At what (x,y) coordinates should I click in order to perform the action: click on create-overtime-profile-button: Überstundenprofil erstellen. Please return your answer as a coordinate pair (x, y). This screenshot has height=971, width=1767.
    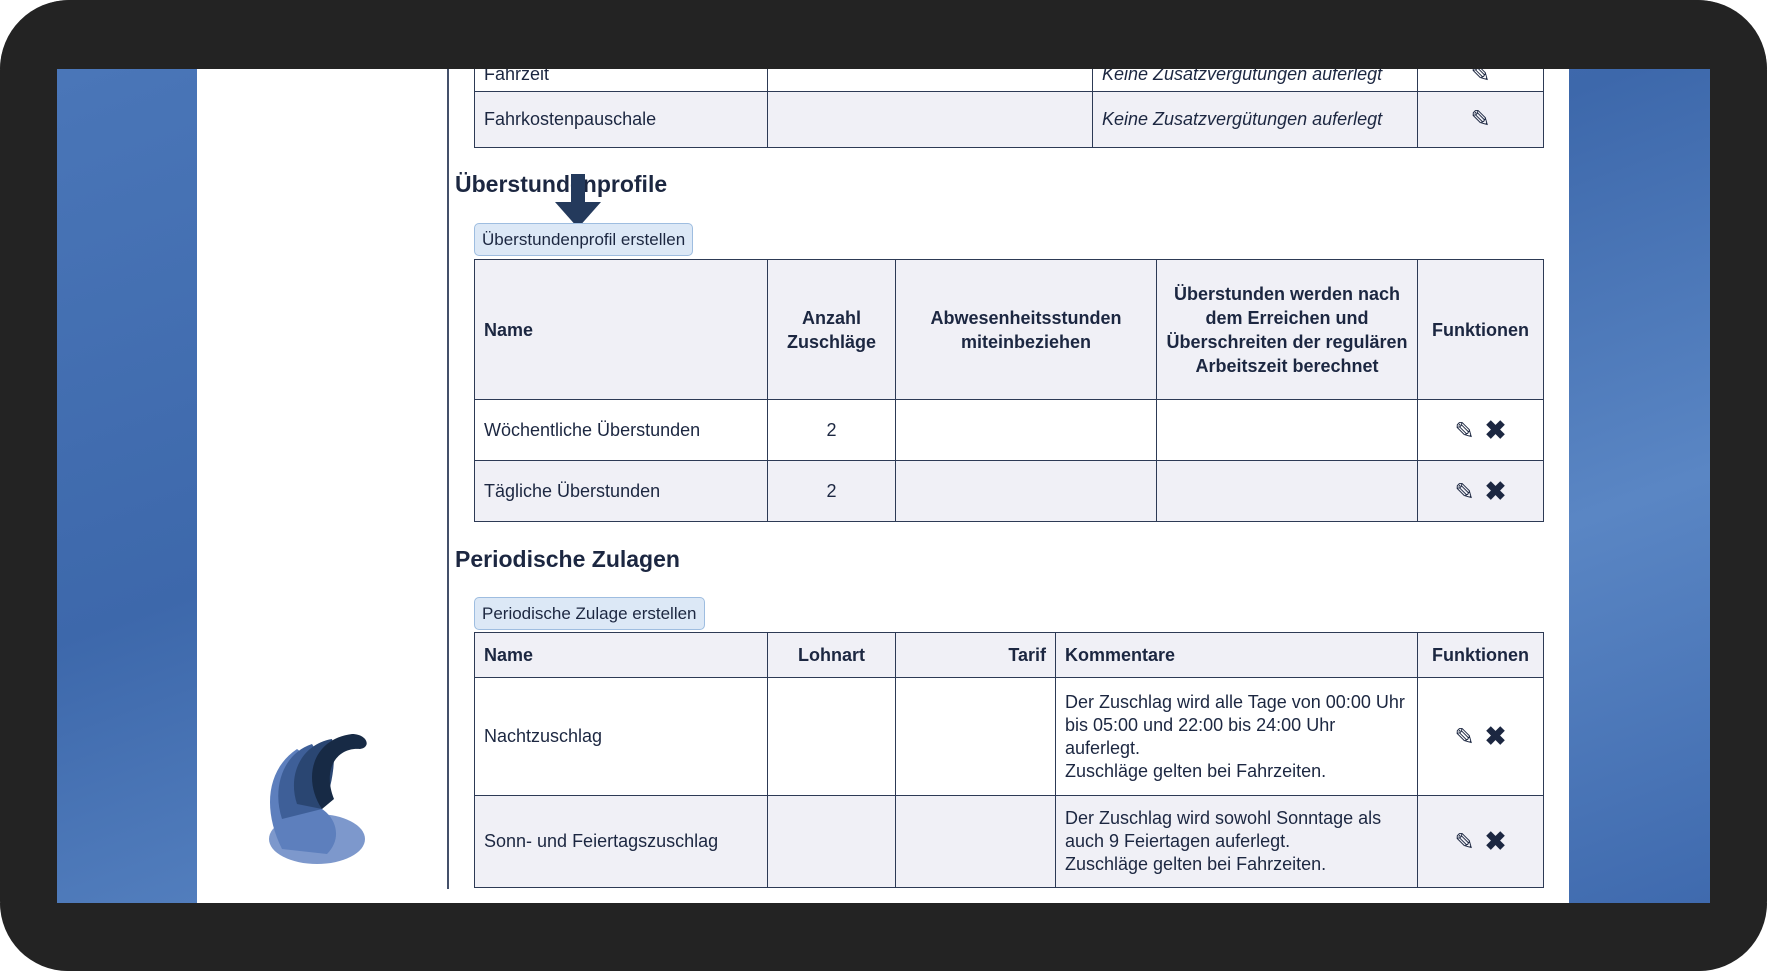
    Looking at the image, I should click on (584, 239).